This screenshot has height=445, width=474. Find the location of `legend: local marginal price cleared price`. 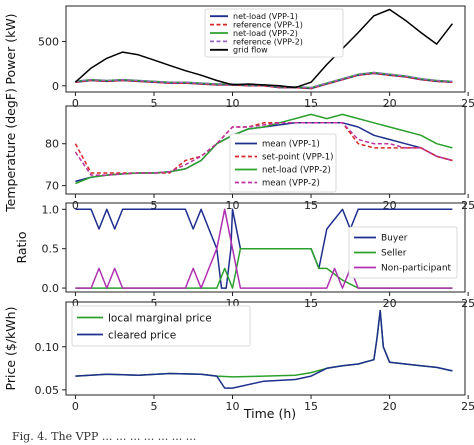

legend: local marginal price cleared price is located at coordinates (161, 326).